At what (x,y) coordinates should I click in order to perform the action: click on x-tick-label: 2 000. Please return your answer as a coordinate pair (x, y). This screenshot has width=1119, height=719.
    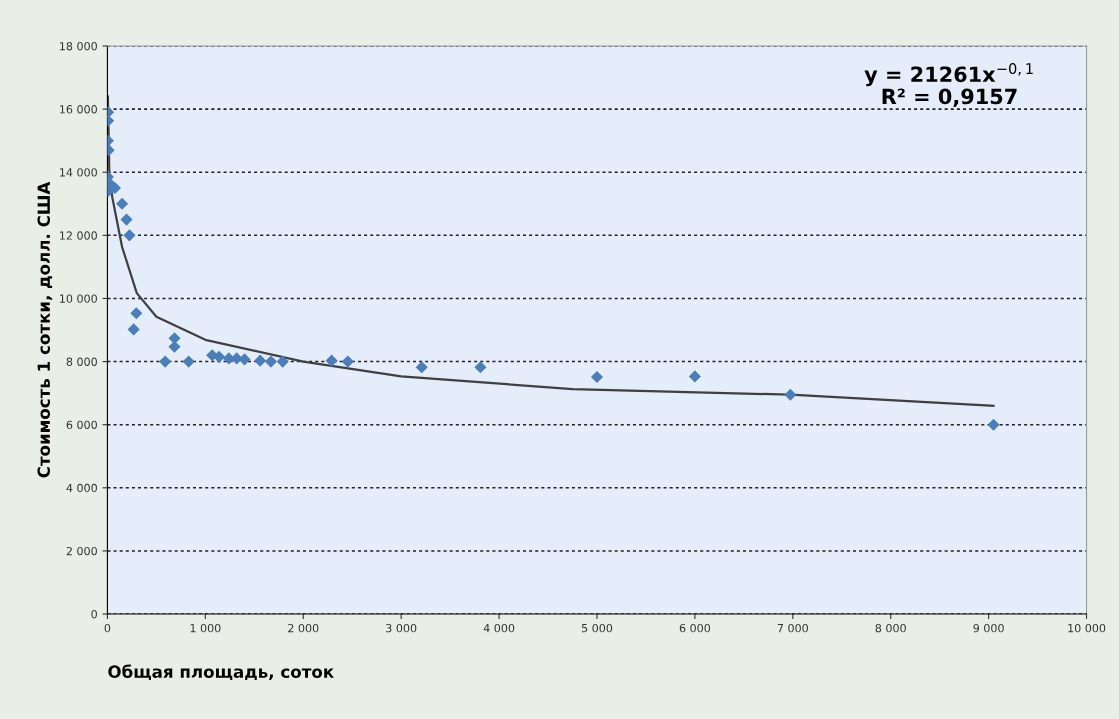
    Looking at the image, I should click on (303, 628).